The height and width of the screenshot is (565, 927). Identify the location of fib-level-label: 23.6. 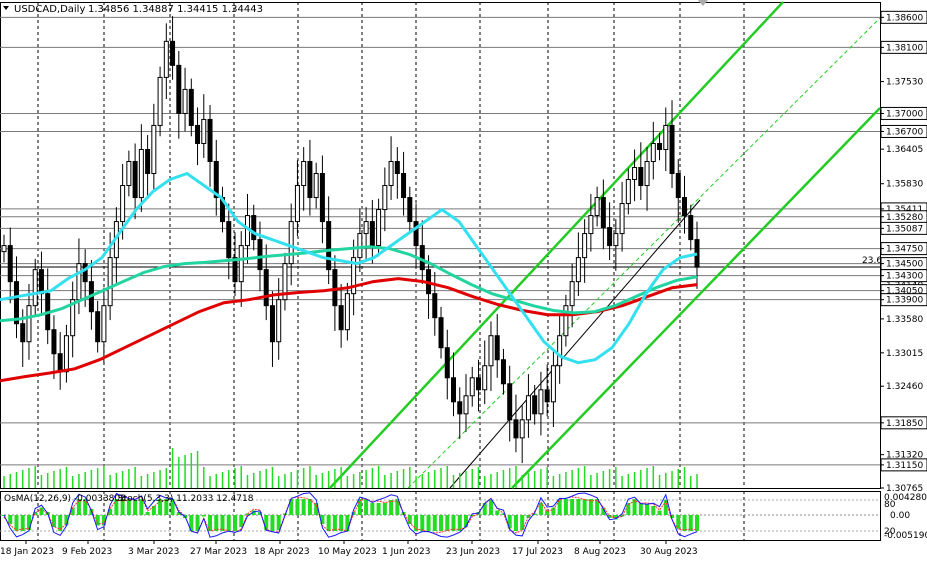
(872, 261).